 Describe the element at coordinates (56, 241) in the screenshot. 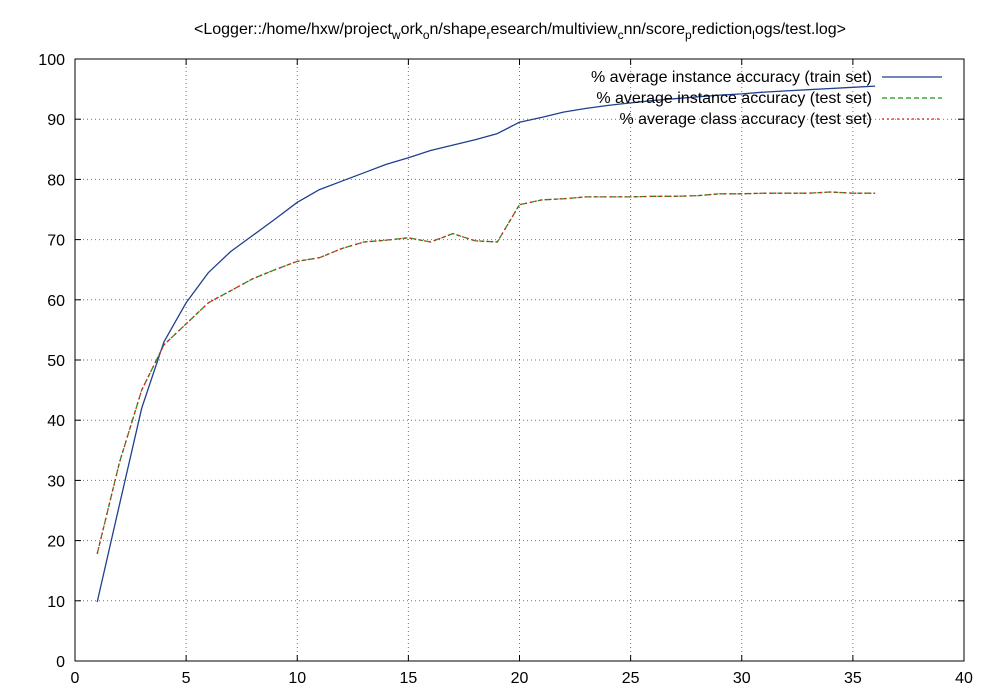

I see `y-tick-label: 70` at that location.